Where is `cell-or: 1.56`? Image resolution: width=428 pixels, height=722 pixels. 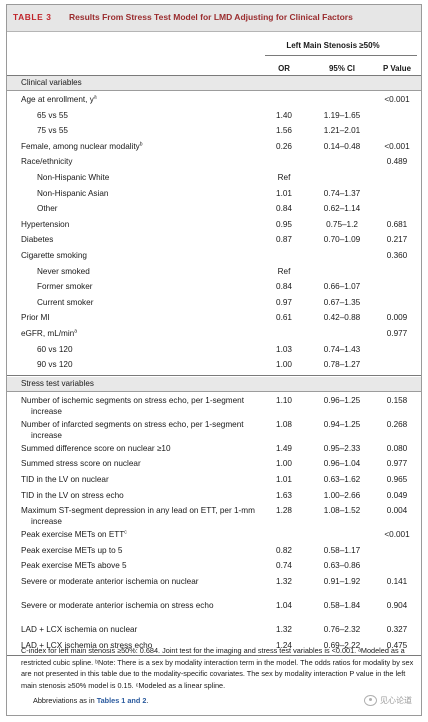
cell-or: 1.56 is located at coordinates (284, 131).